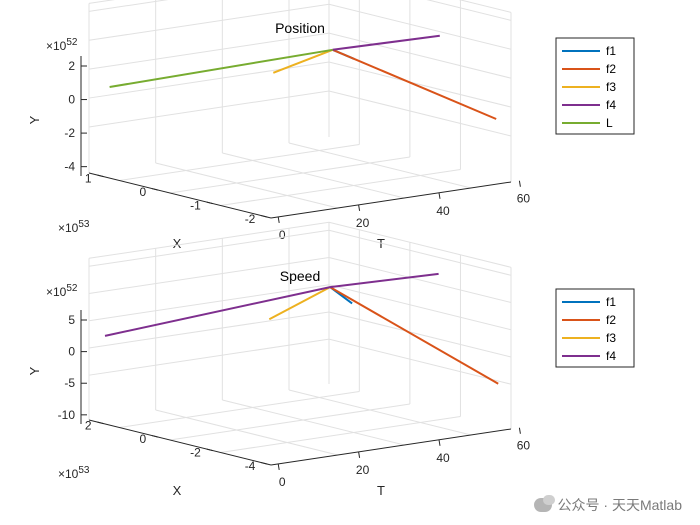 The height and width of the screenshot is (525, 700). What do you see at coordinates (221, 68) in the screenshot?
I see `series-line-L` at bounding box center [221, 68].